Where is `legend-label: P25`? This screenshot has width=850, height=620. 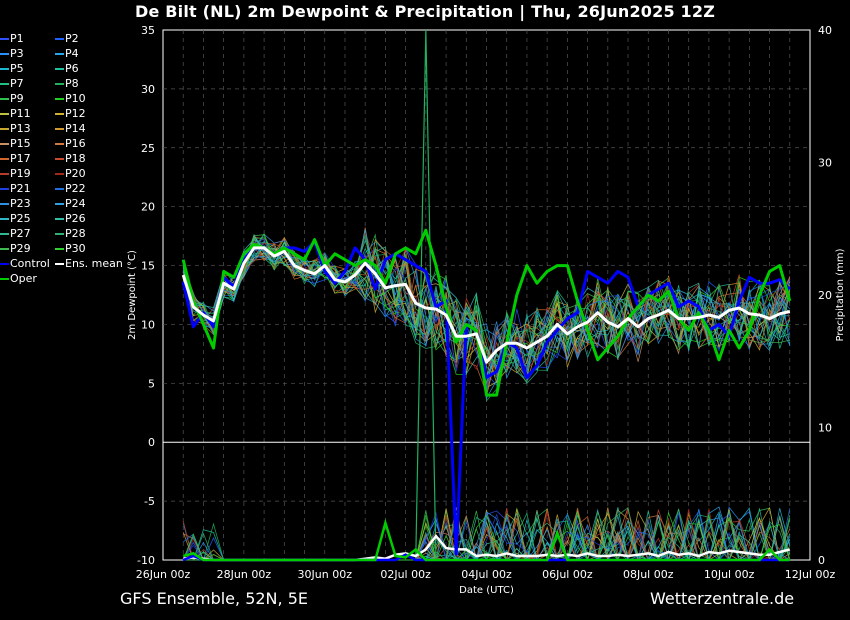 legend-label: P25 is located at coordinates (20, 218).